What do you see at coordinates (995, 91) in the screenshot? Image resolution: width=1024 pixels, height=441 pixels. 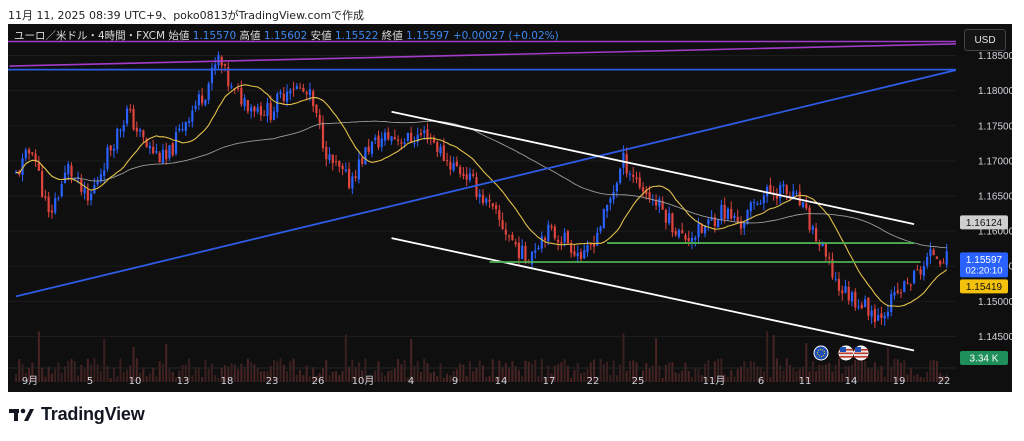 I see `y-tick-label: 1.18000` at bounding box center [995, 91].